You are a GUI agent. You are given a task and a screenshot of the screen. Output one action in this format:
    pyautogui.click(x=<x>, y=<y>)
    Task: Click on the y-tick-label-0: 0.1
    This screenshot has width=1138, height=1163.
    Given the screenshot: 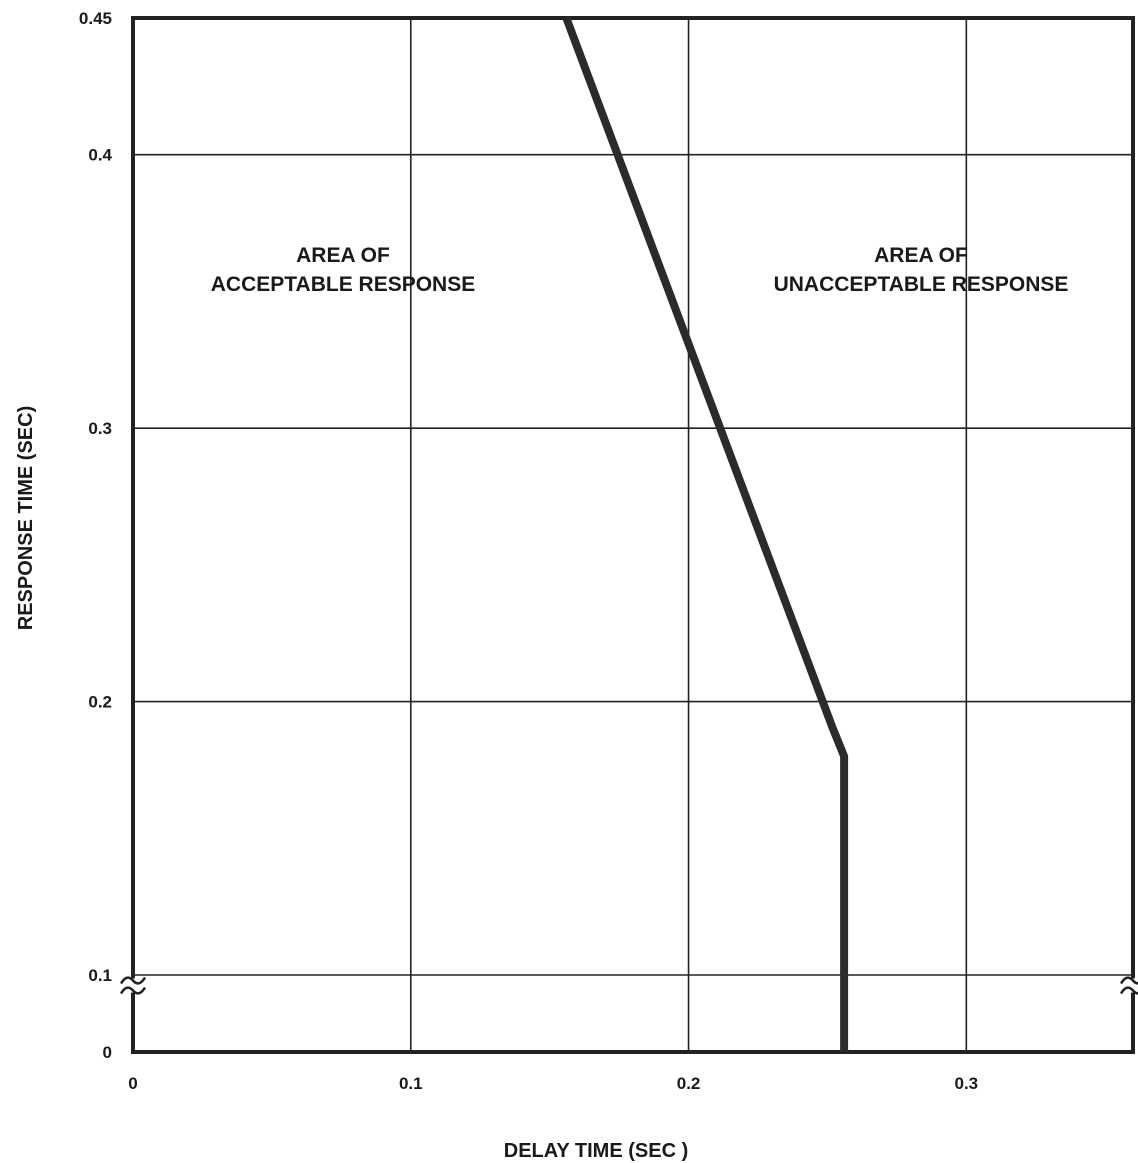 What is the action you would take?
    pyautogui.click(x=100, y=975)
    